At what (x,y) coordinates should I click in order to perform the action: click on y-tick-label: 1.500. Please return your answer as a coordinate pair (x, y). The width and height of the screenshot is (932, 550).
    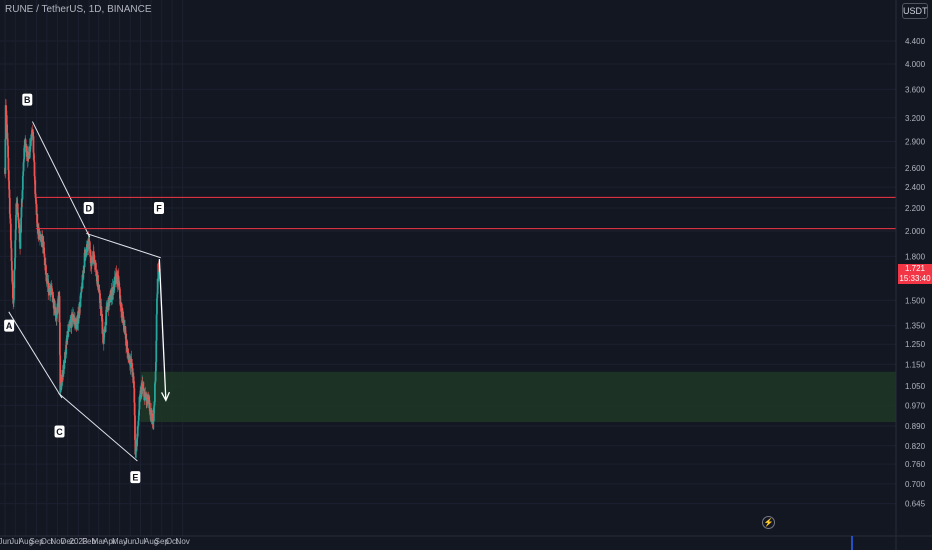
    Looking at the image, I should click on (915, 300).